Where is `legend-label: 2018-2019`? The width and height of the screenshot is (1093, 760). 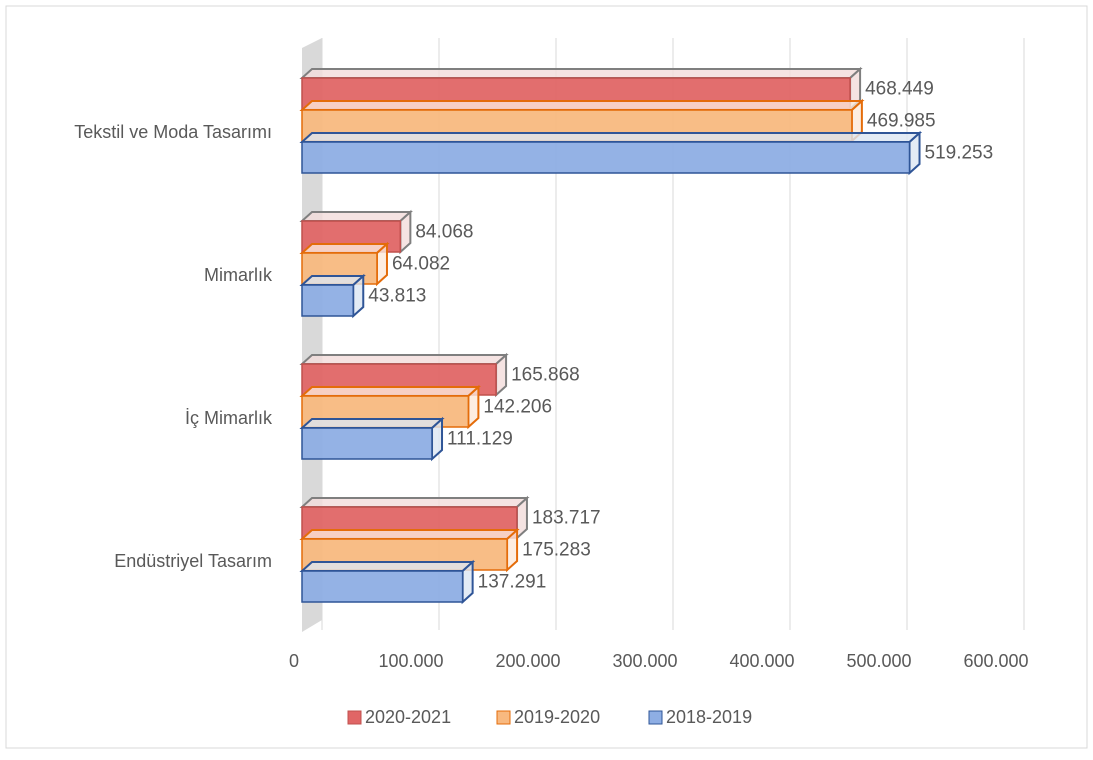 legend-label: 2018-2019 is located at coordinates (709, 717).